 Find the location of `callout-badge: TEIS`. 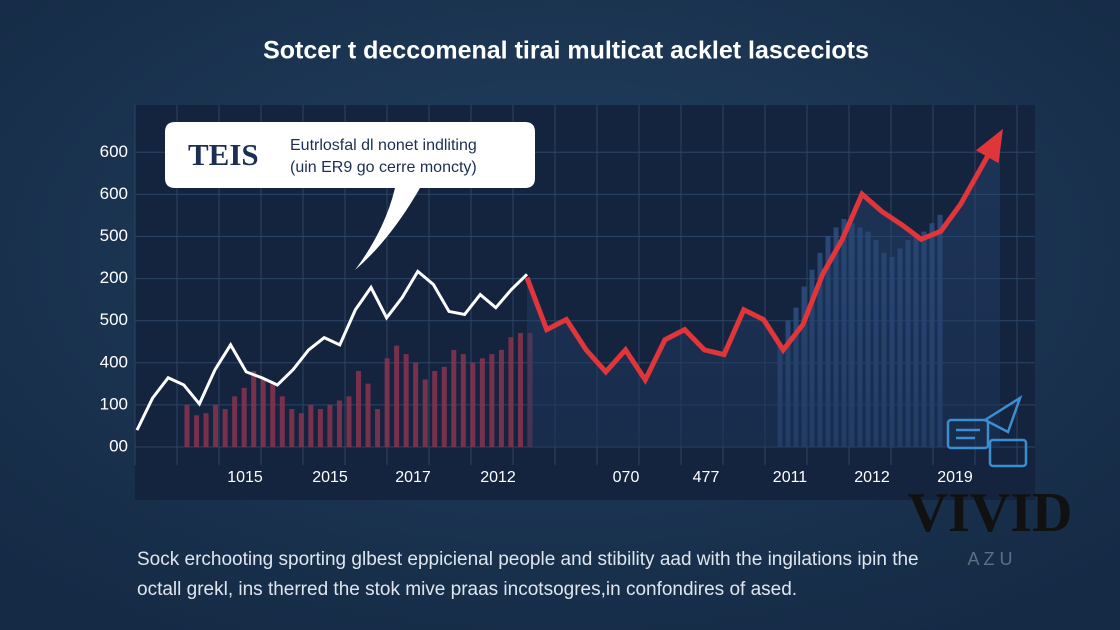

callout-badge: TEIS is located at coordinates (223, 154).